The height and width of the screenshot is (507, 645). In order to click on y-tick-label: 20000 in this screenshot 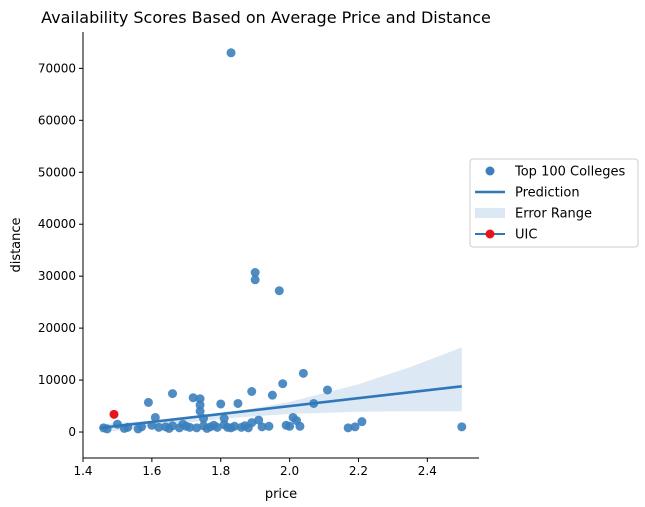, I will do `click(57, 328)`.